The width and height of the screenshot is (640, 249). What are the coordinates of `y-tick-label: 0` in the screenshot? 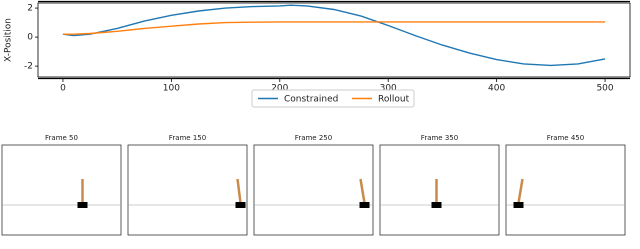 It's located at (30, 38).